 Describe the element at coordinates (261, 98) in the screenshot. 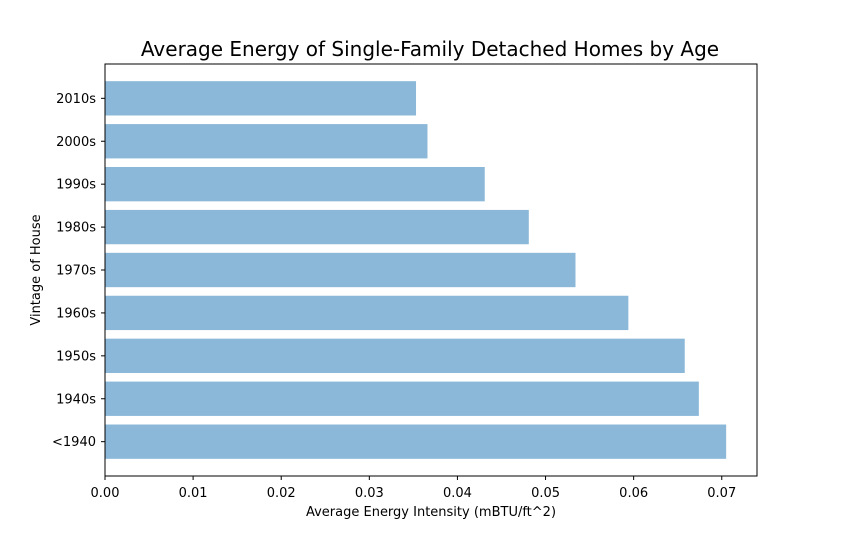

I see `bar-2010s` at that location.